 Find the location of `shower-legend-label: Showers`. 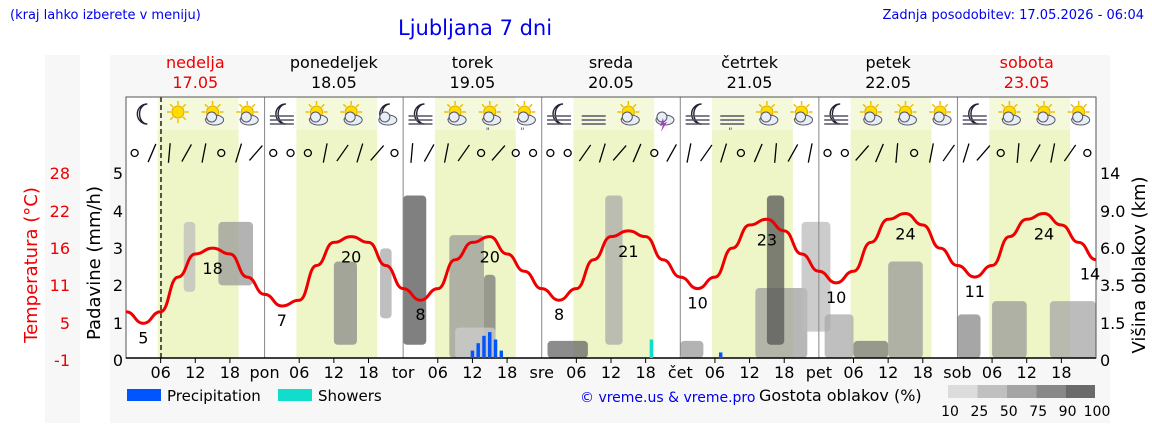

shower-legend-label: Showers is located at coordinates (350, 396).